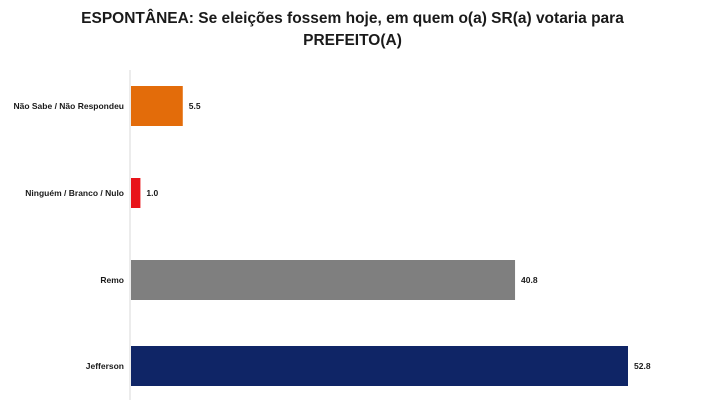 This screenshot has width=705, height=420. Describe the element at coordinates (105, 366) in the screenshot. I see `category-label-3: Jefferson` at that location.